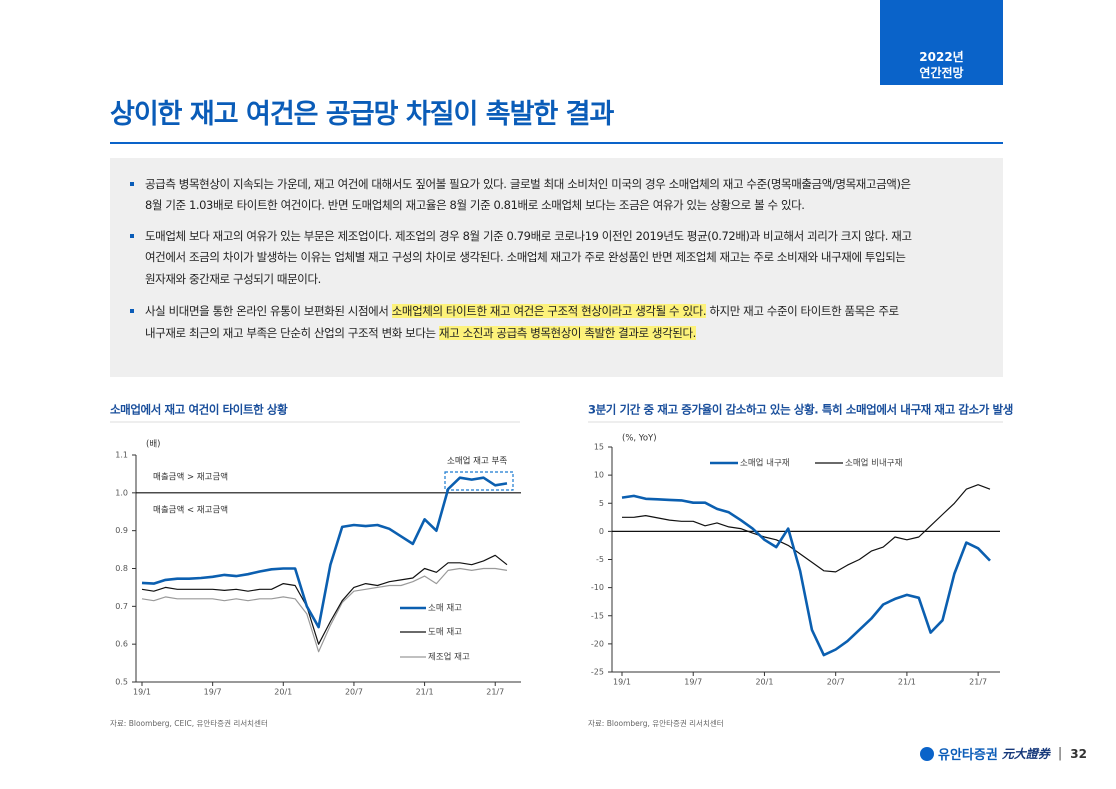 This screenshot has height=789, width=1116. I want to click on annotation: (배), so click(153, 445).